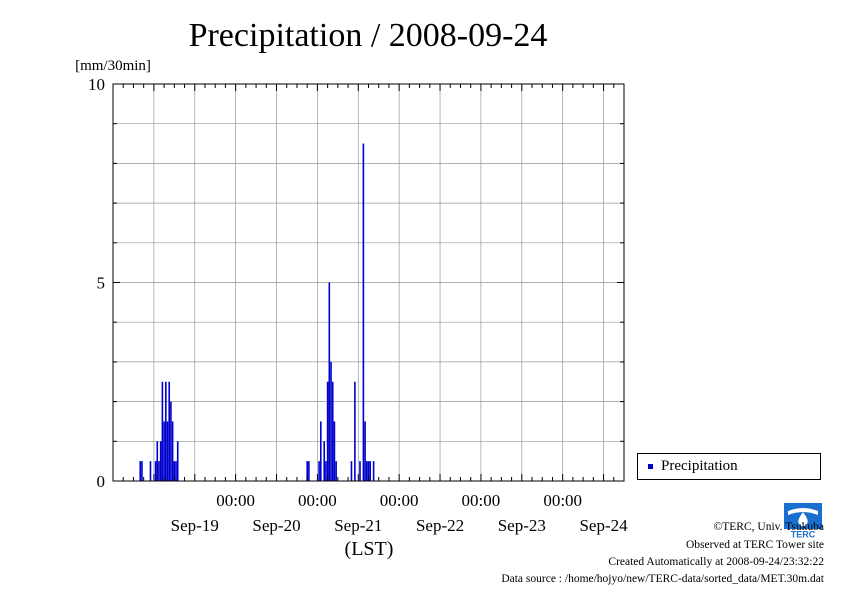 The image size is (842, 595). I want to click on x-date-label: Sep-21, so click(358, 525).